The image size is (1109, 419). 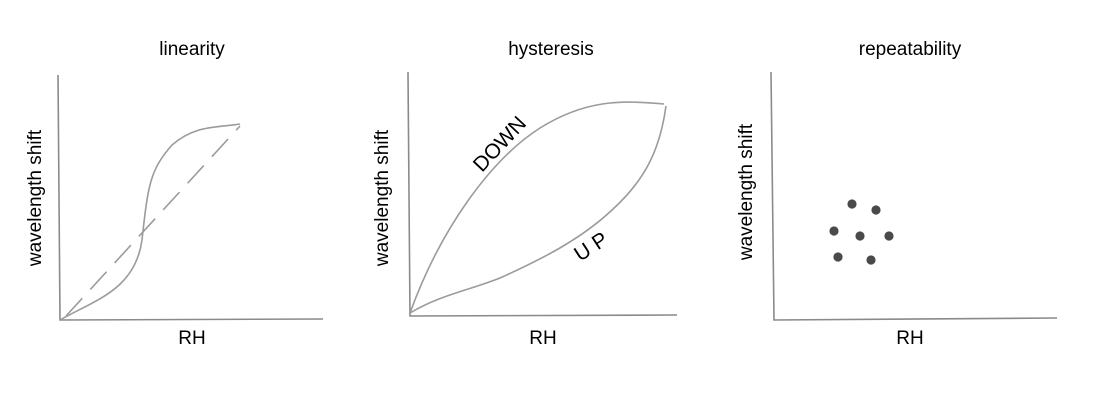 What do you see at coordinates (542, 338) in the screenshot?
I see `hysteresis-x-axis-label: RH` at bounding box center [542, 338].